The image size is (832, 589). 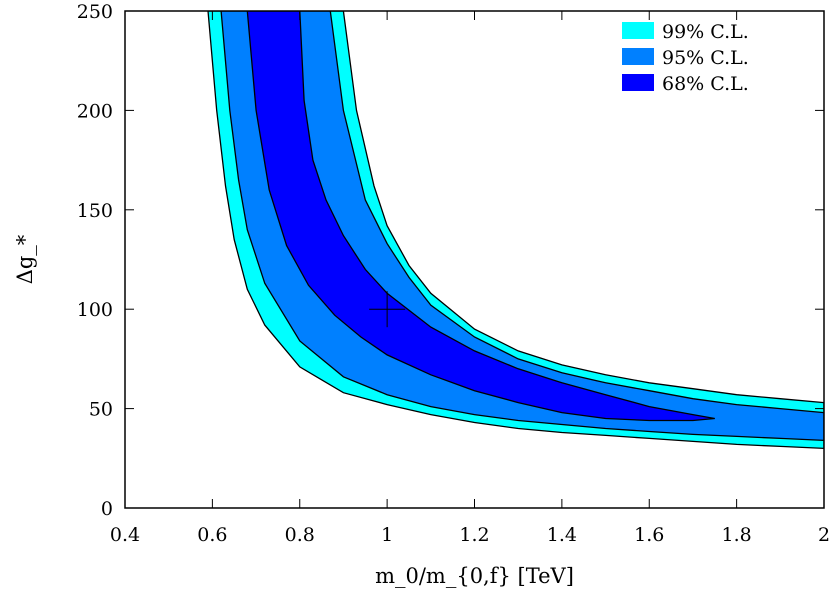 What do you see at coordinates (705, 84) in the screenshot?
I see `legend-label: 68% C.L.` at bounding box center [705, 84].